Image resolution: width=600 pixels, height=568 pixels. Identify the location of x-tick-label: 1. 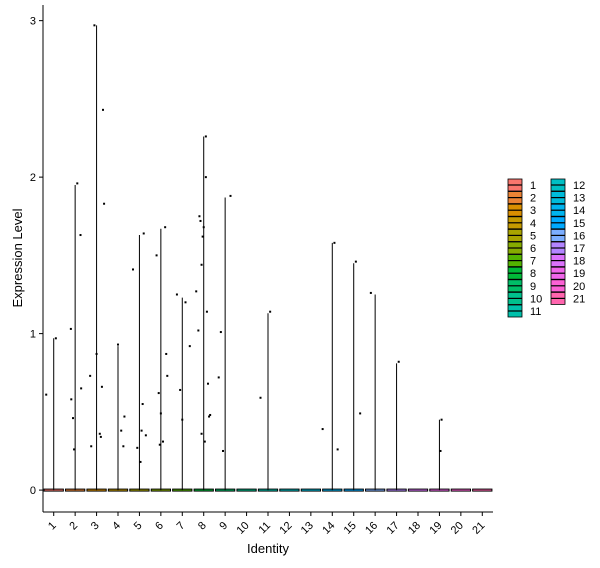
(52, 526).